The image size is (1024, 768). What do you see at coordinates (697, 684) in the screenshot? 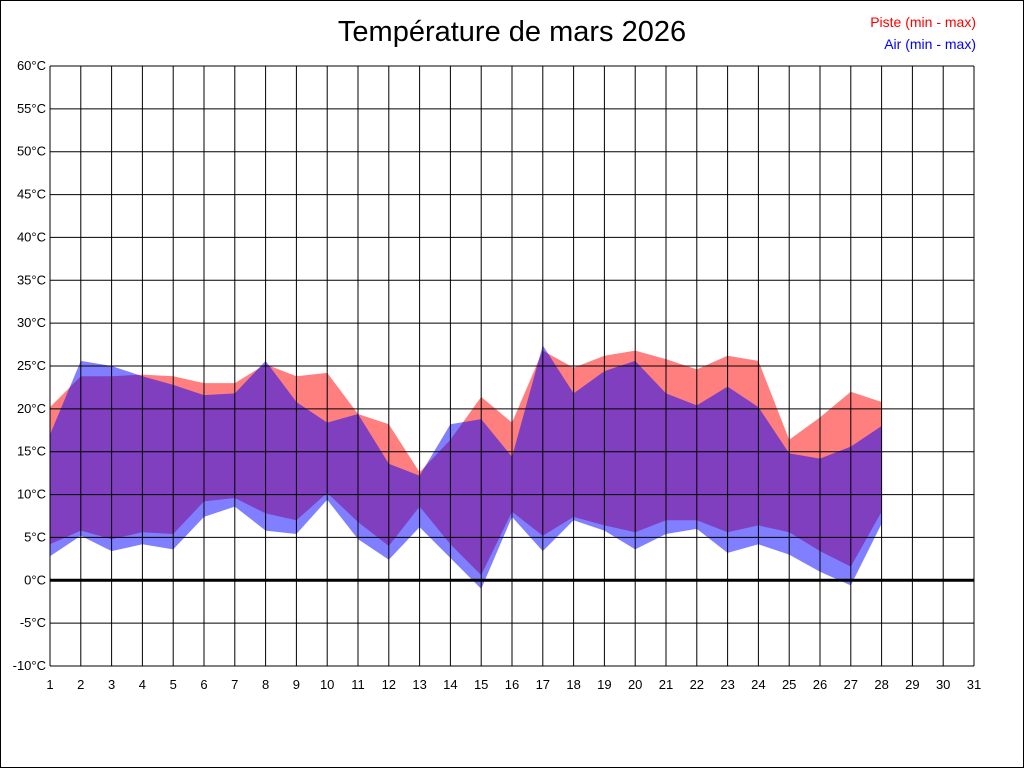
I see `x-tick-label: 22` at bounding box center [697, 684].